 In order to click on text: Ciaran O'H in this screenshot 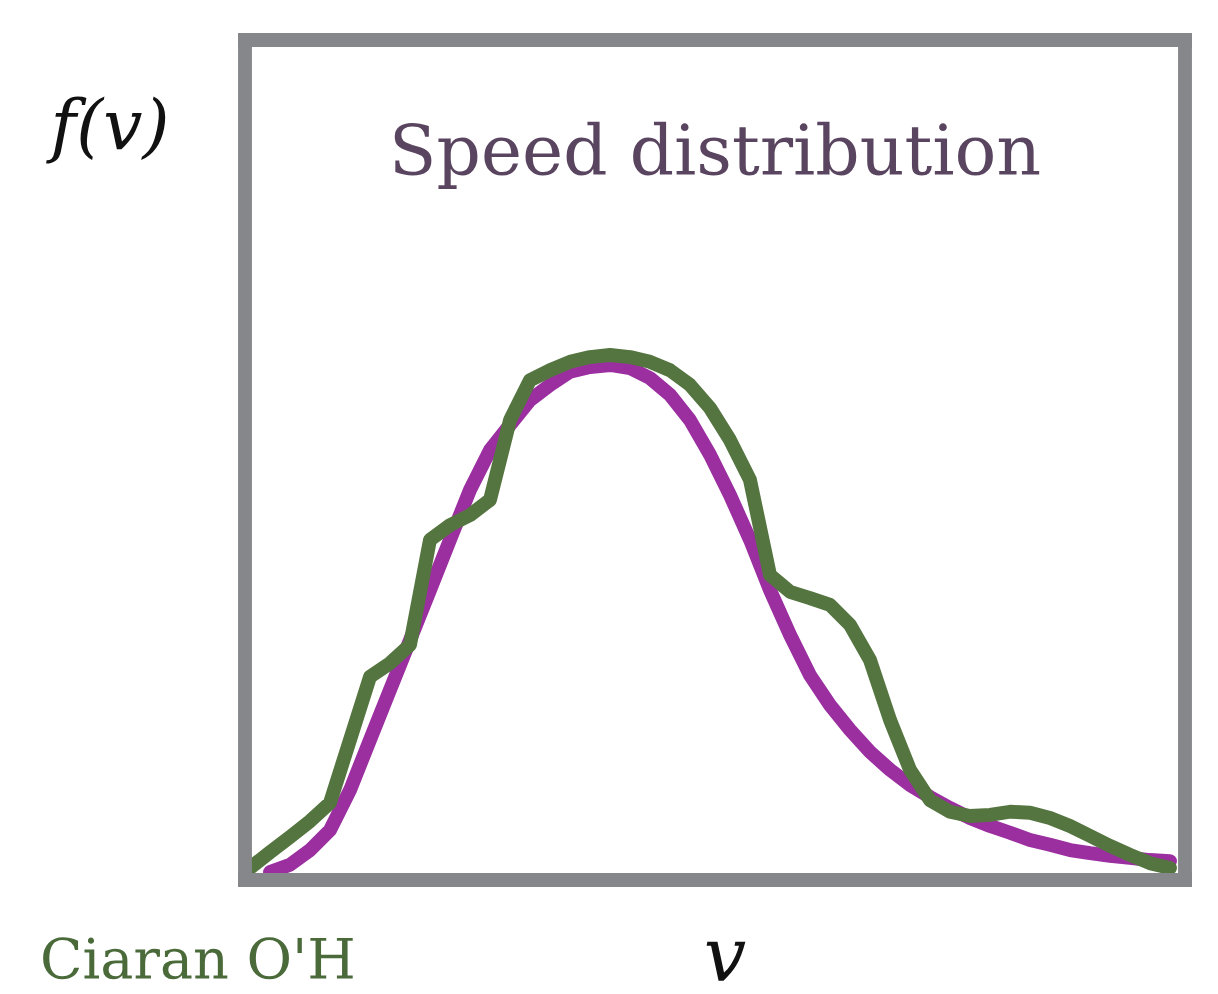, I will do `click(198, 958)`.